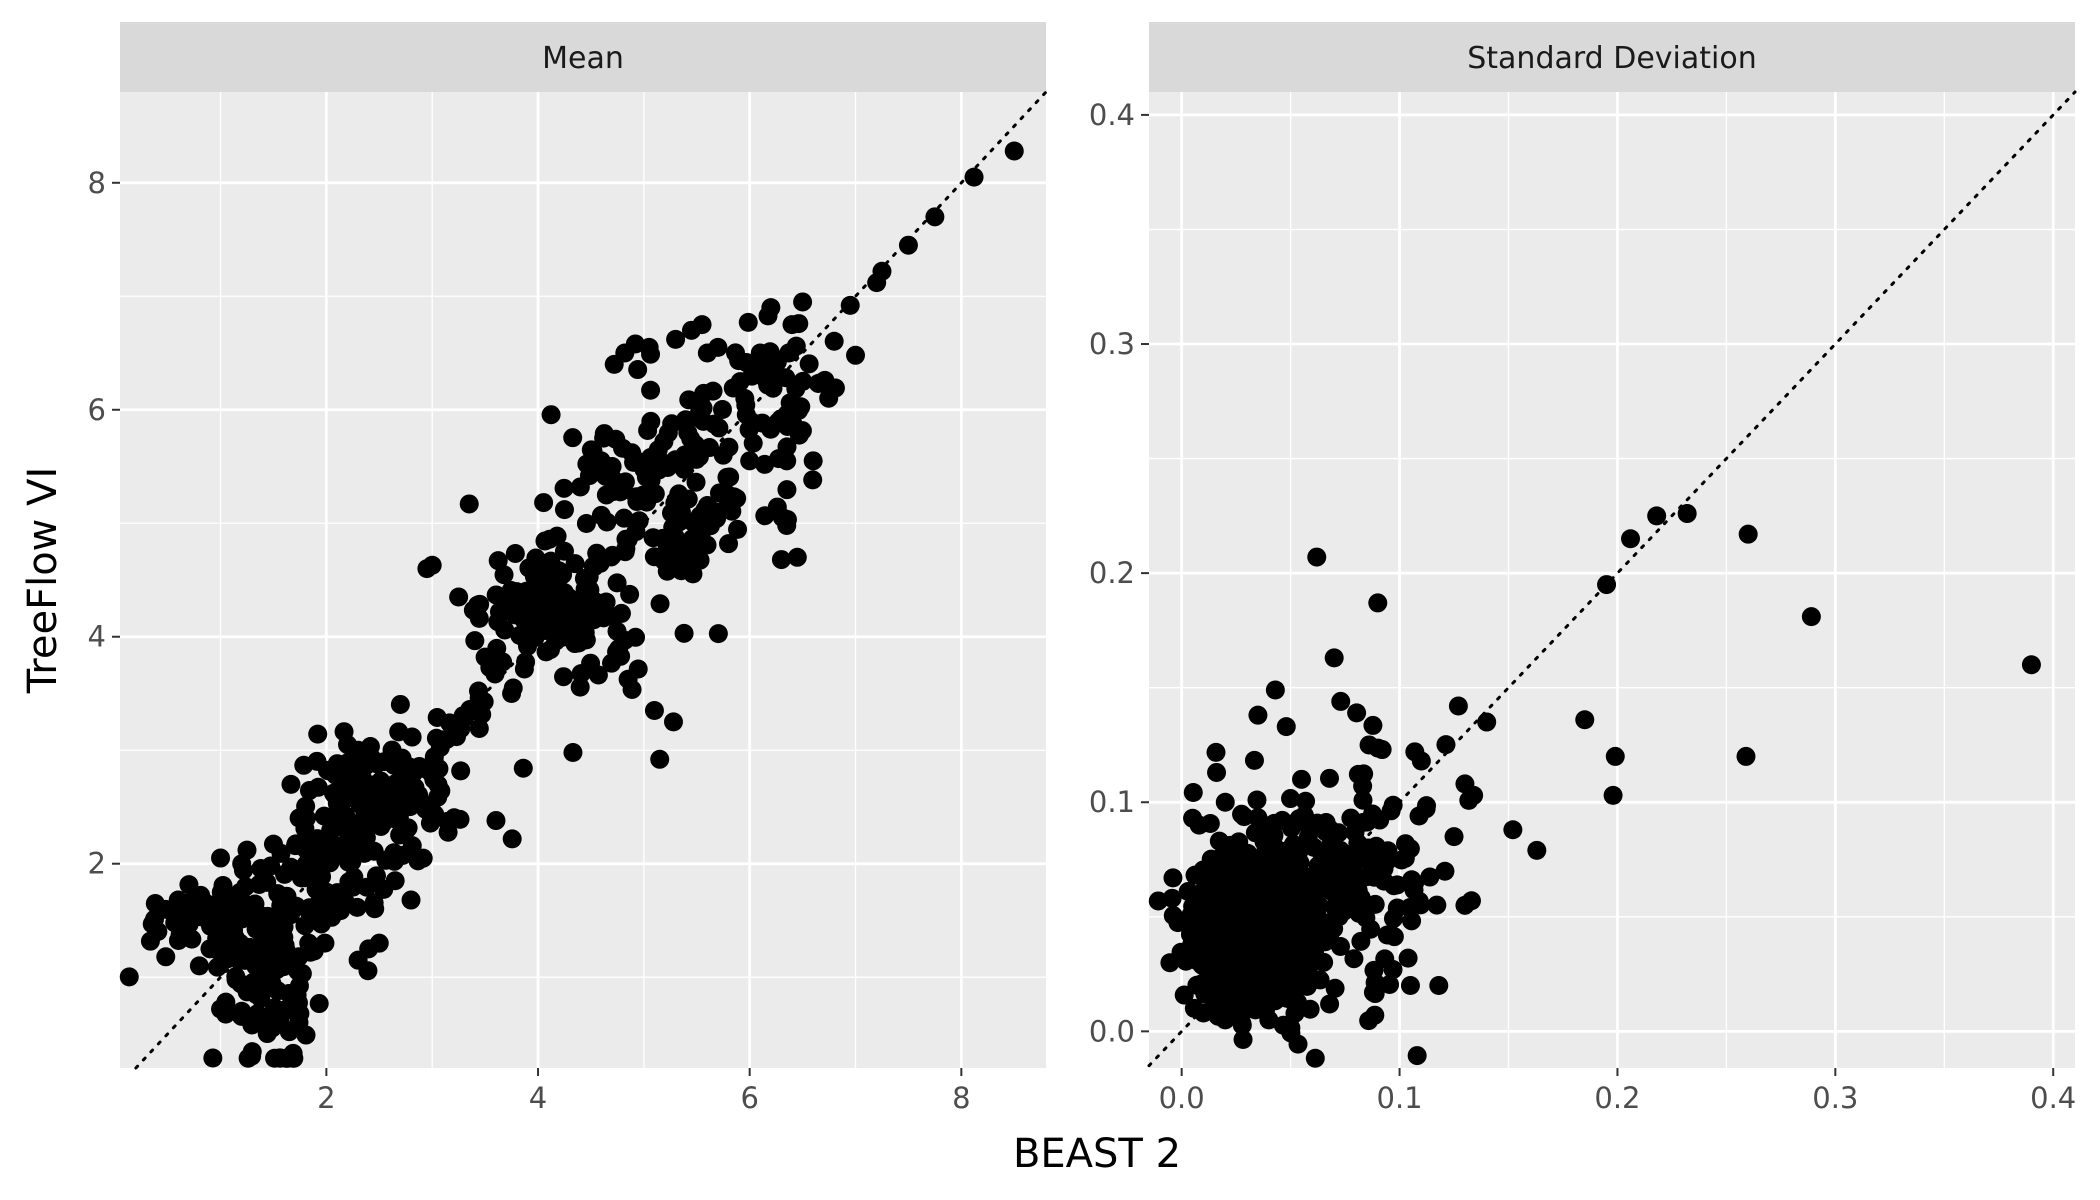  Describe the element at coordinates (1112, 115) in the screenshot. I see `y-tick-label: 0.4` at that location.